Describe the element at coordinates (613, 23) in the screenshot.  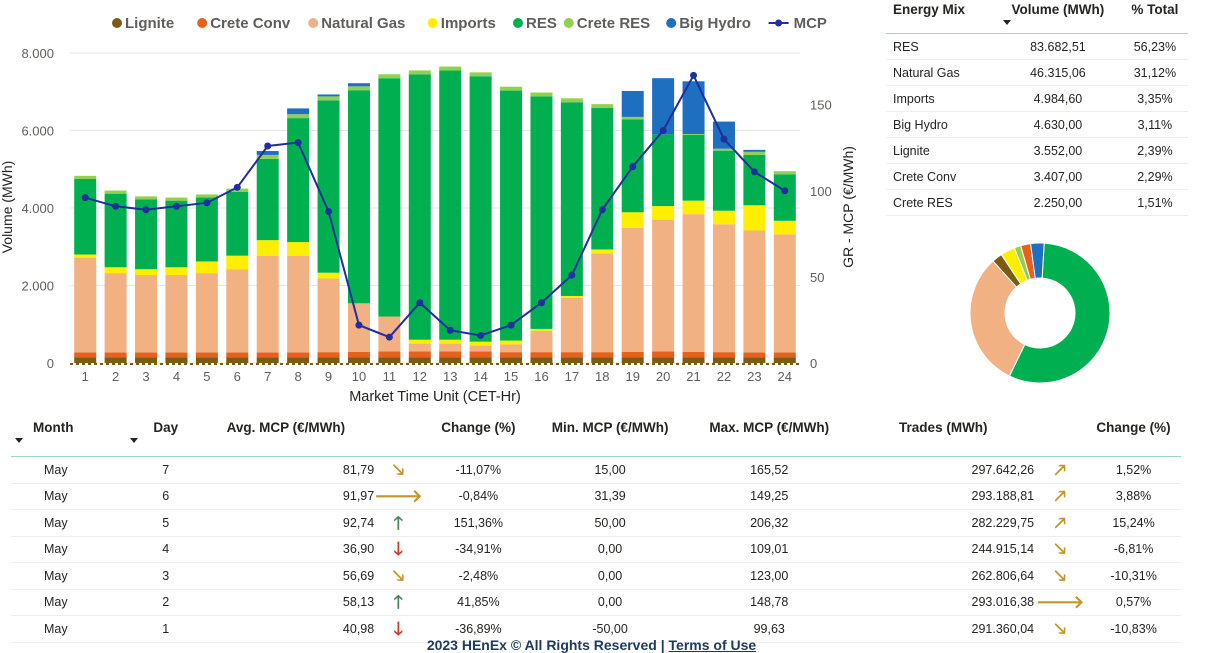
I see `legend-label: Crete RES` at that location.